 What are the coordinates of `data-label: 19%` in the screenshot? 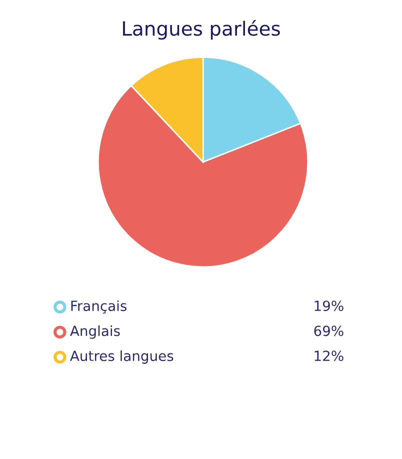 It's located at (329, 306).